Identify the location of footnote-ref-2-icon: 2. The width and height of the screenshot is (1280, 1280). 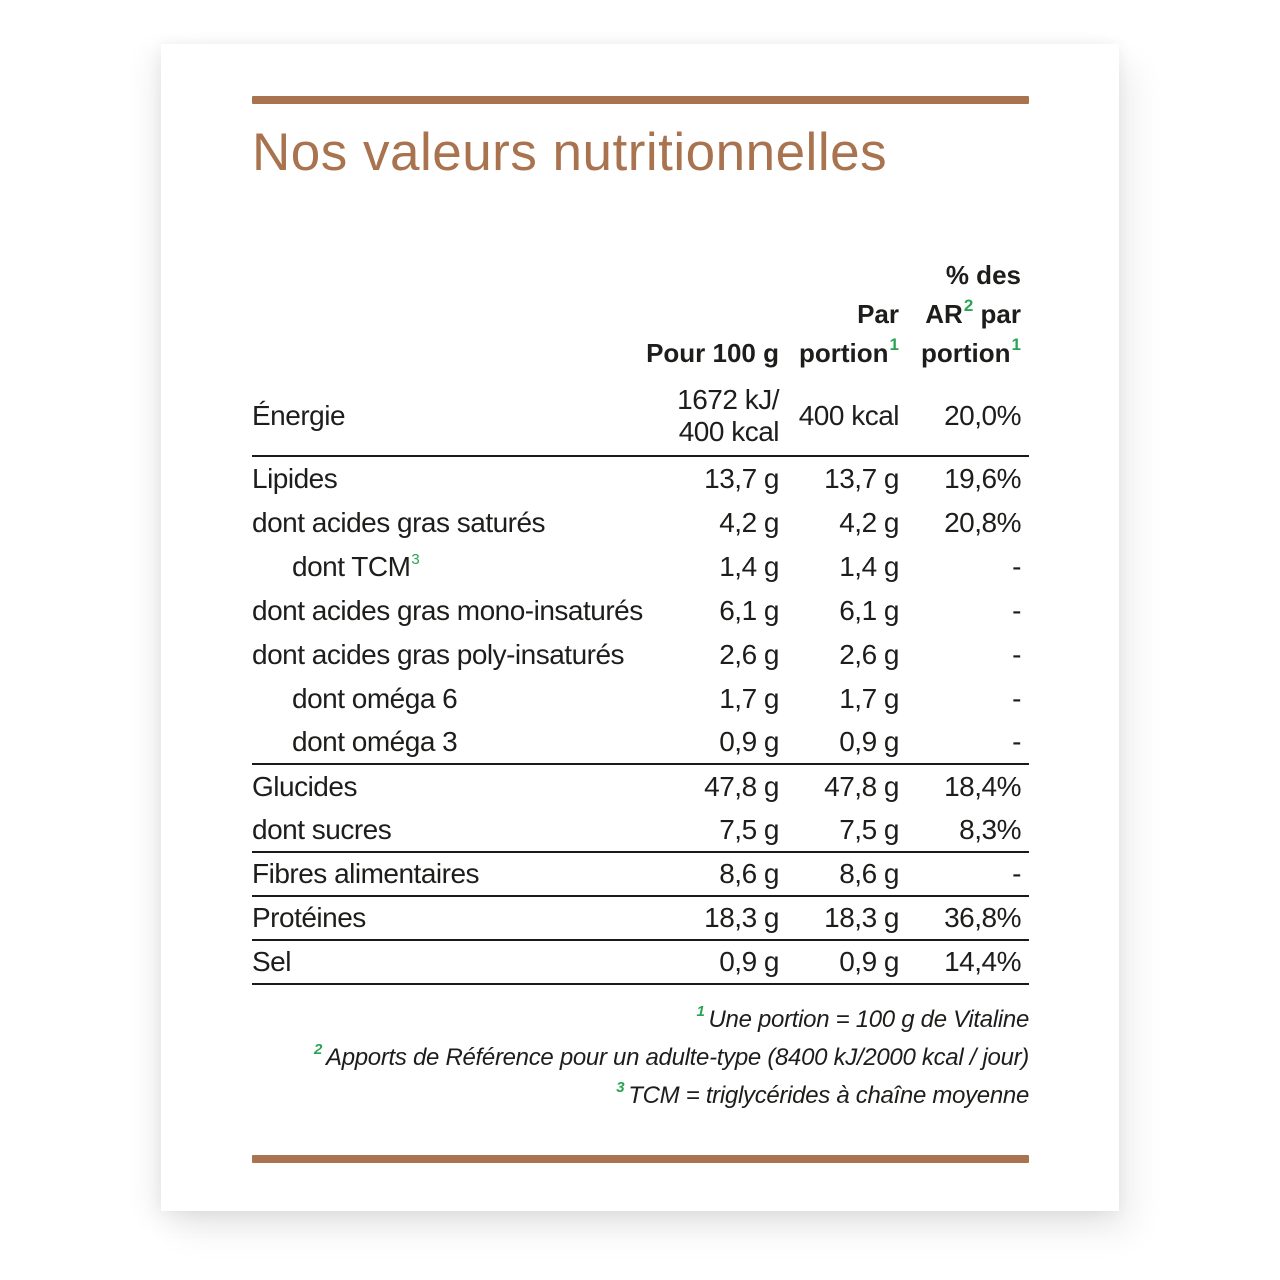
(968, 306).